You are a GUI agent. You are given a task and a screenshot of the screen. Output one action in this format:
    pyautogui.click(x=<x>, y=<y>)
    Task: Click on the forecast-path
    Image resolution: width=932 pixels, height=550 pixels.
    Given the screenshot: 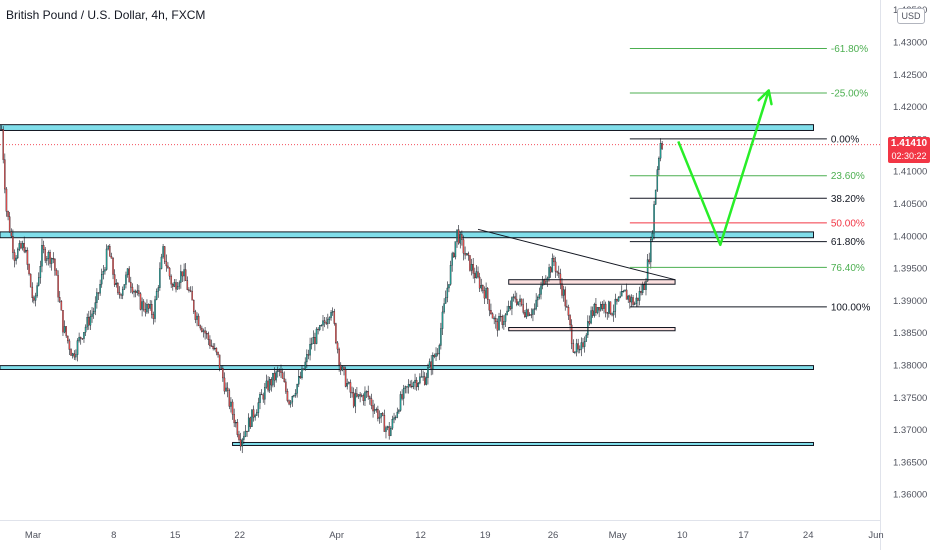 What is the action you would take?
    pyautogui.click(x=723, y=168)
    